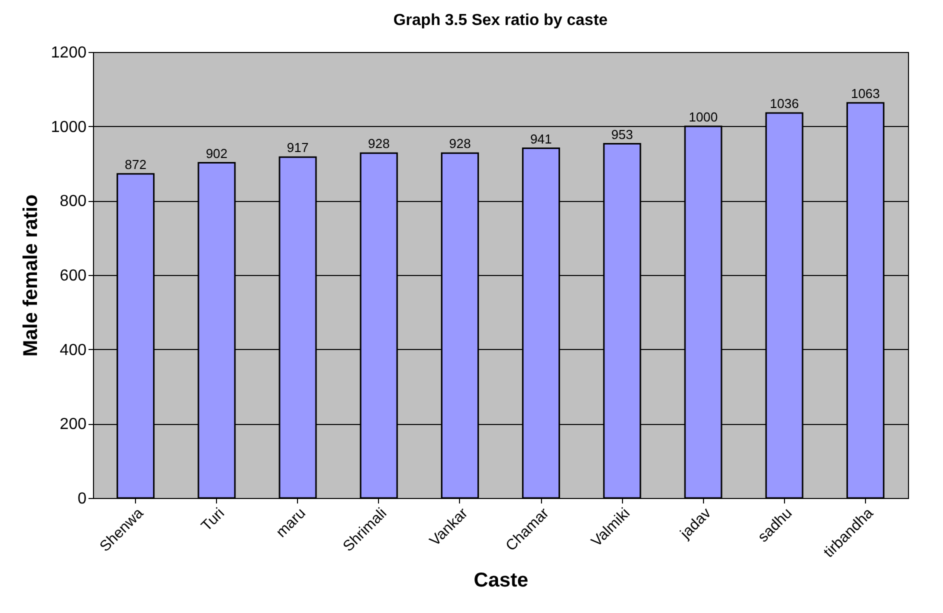  Describe the element at coordinates (865, 93) in the screenshot. I see `data-label: 1063` at that location.